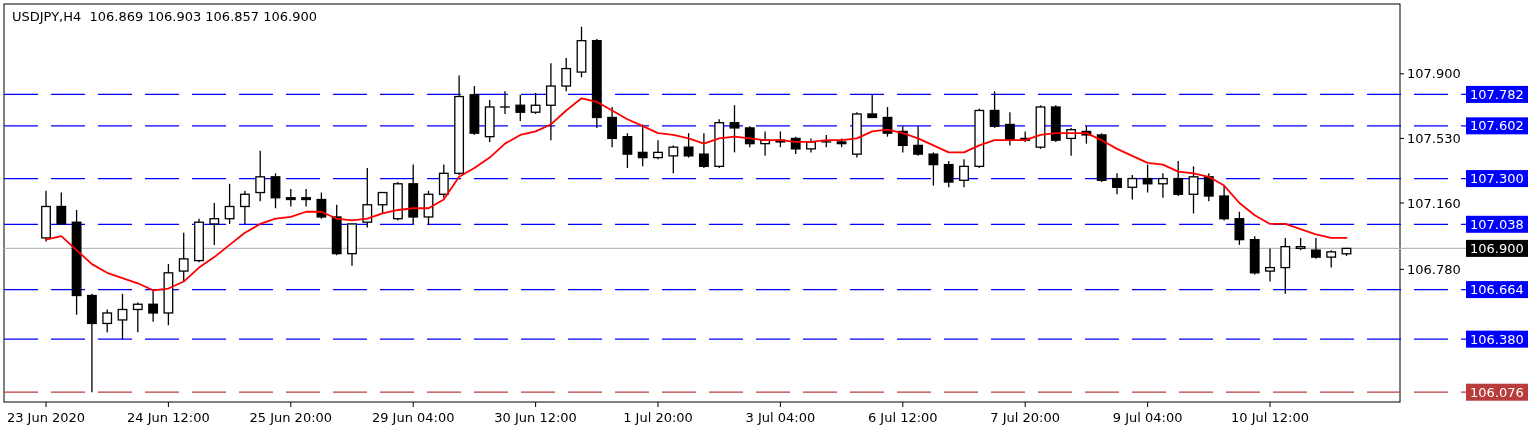 This screenshot has width=1535, height=430. Describe the element at coordinates (1497, 248) in the screenshot. I see `ref-line-label: 106.900` at that location.